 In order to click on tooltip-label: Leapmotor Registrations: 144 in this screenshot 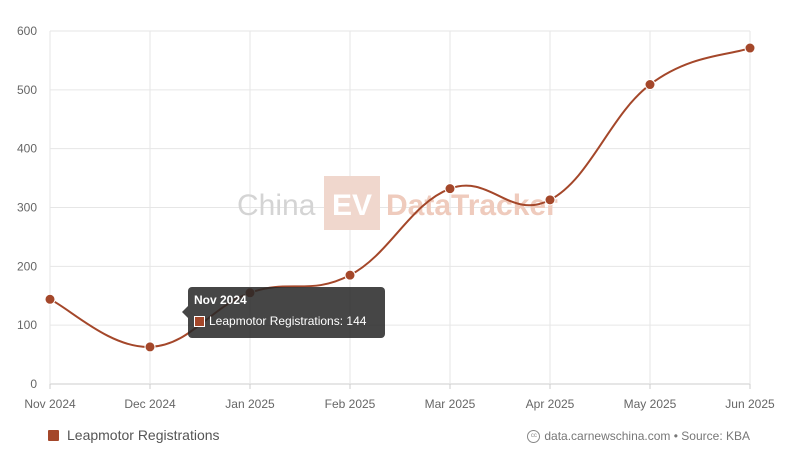, I will do `click(288, 321)`.